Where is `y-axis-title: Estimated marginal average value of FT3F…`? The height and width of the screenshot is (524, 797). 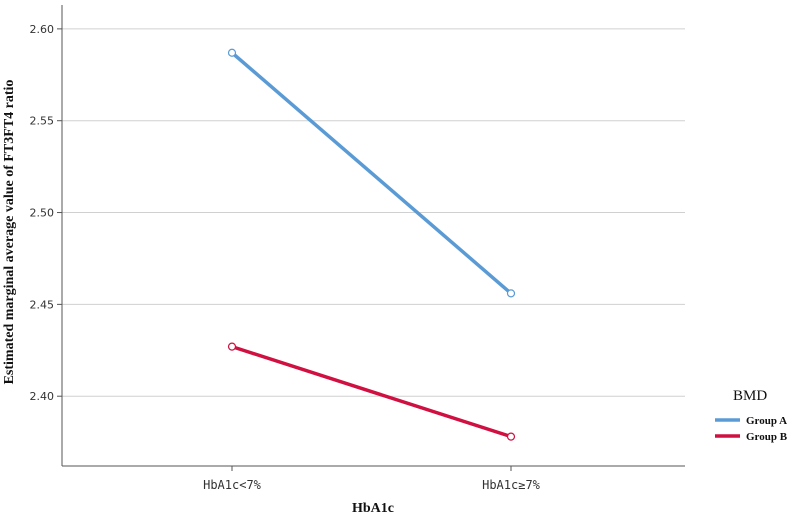
y-axis-title: Estimated marginal average value of FT3F… is located at coordinates (9, 232).